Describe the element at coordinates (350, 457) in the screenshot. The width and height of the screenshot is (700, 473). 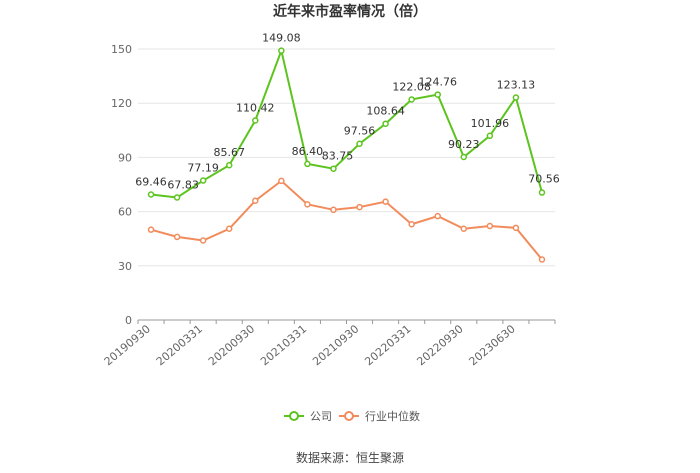
I see `source-note: 数据来源：恒生聚源` at that location.